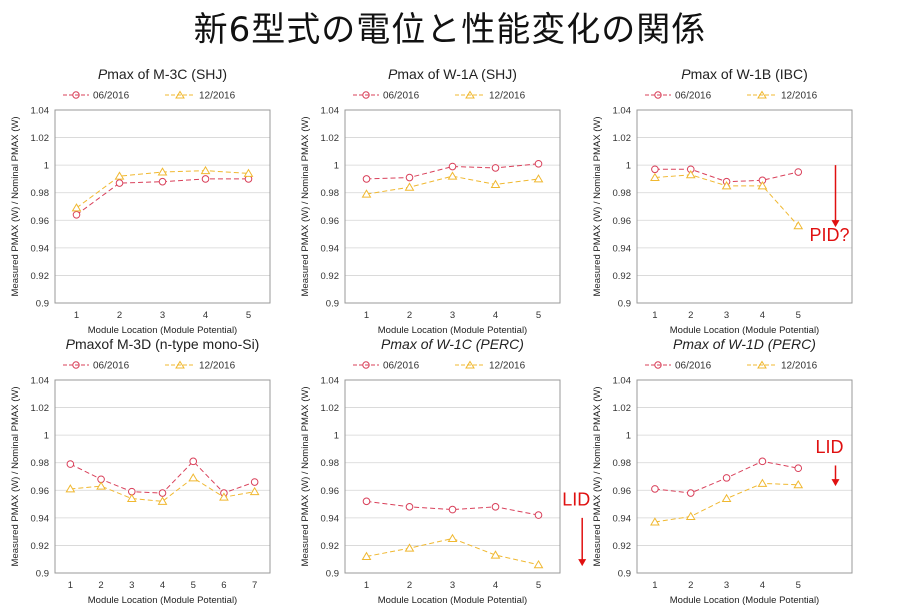  I want to click on annotation-label: PID?, so click(829, 235).